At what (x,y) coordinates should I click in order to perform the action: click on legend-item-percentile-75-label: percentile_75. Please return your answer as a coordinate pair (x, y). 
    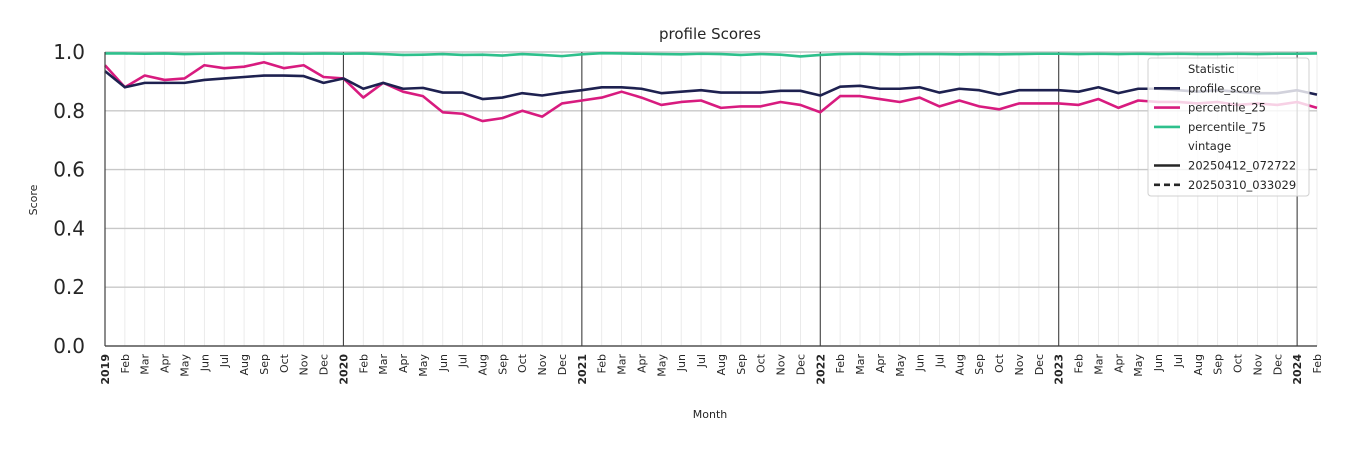
    Looking at the image, I should click on (1227, 127).